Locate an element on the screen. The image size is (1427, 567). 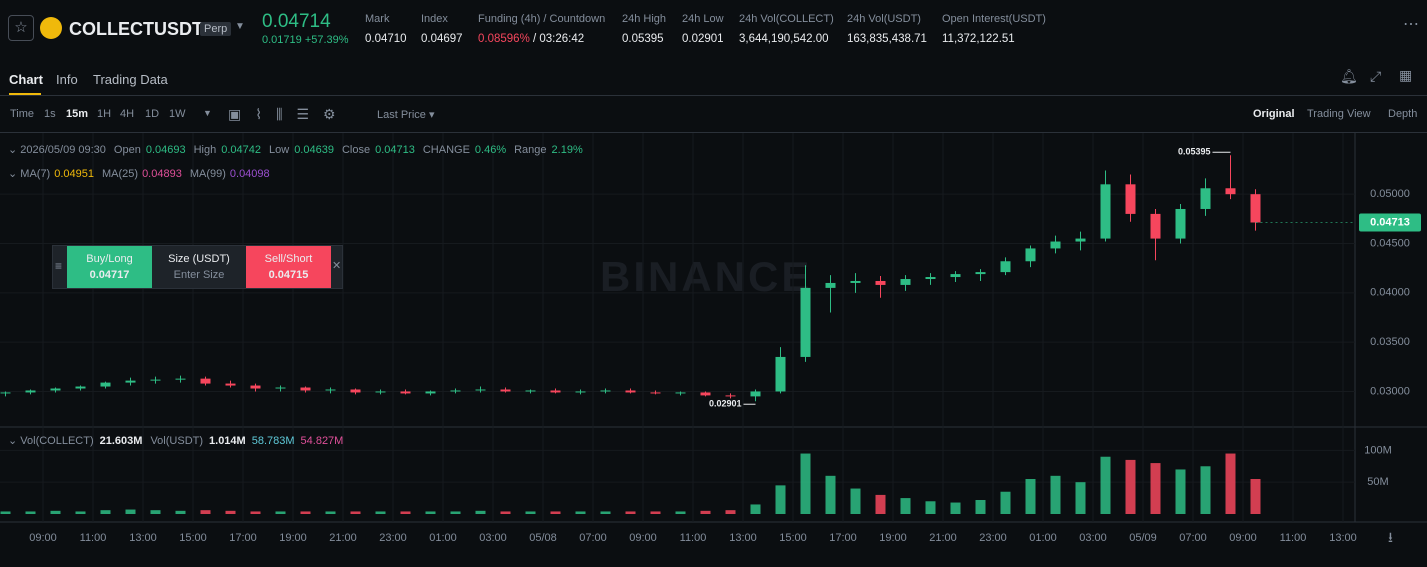
price-type: Last Price ▾ is located at coordinates (406, 115).